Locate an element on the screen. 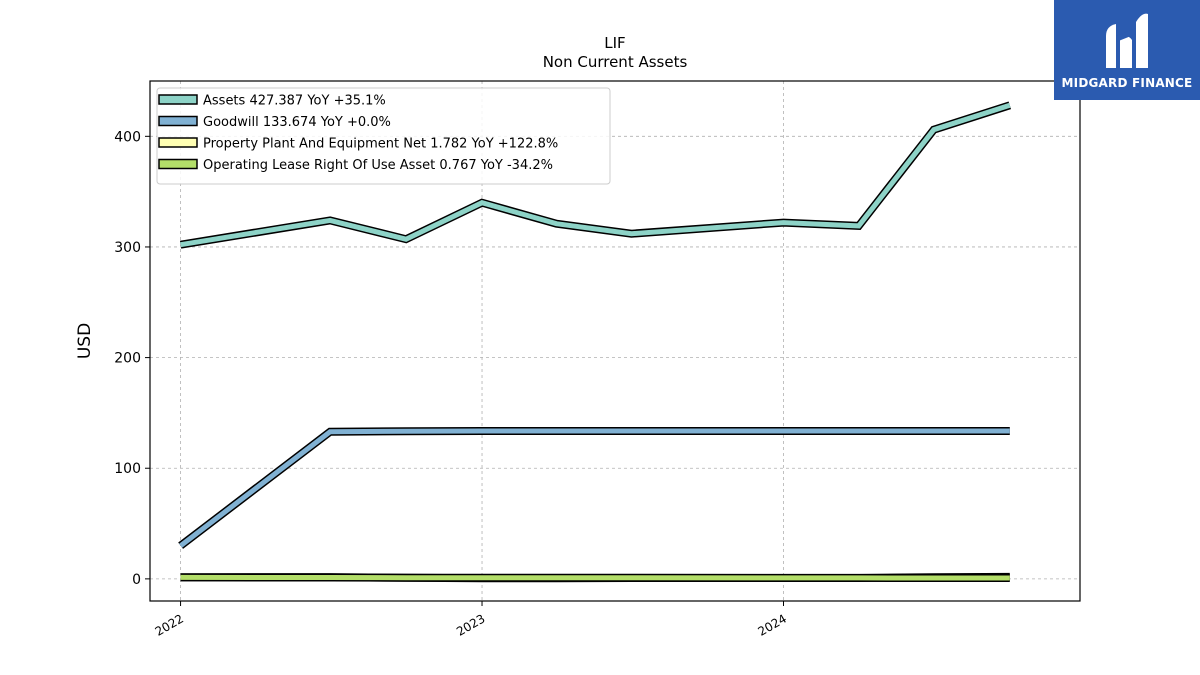  legend-box is located at coordinates (383, 136).